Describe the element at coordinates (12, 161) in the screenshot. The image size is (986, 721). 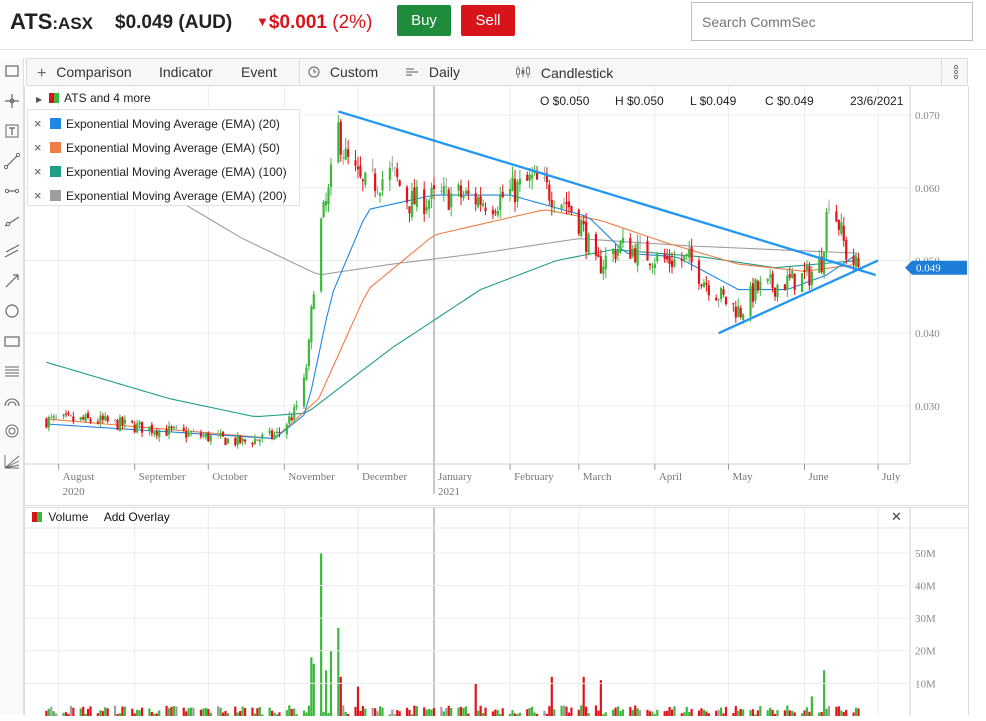
I see `line-tool-icon` at that location.